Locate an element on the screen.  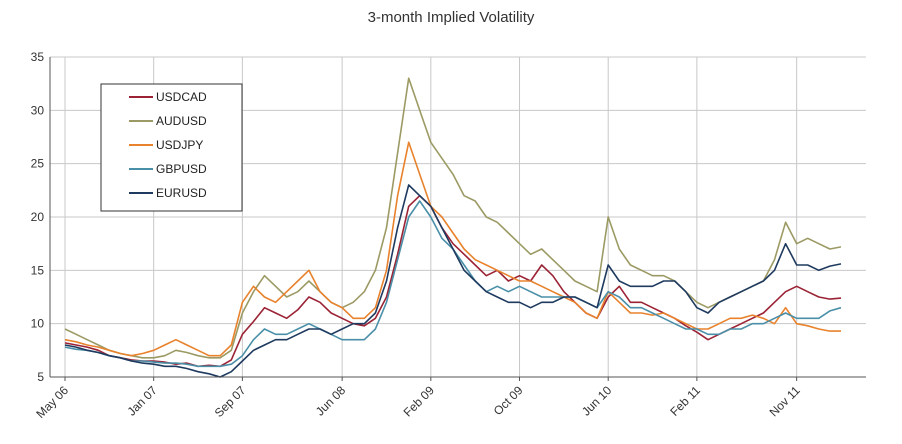
y-tick-label: 30 is located at coordinates (38, 110).